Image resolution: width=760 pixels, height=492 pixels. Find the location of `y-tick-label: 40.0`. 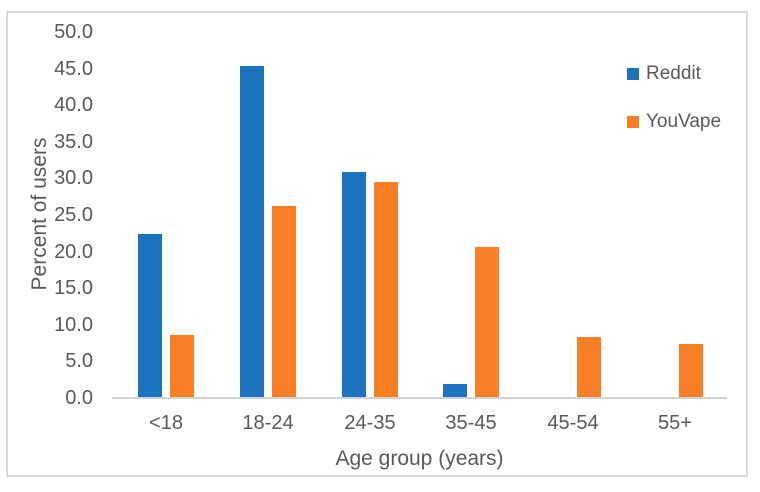

y-tick-label: 40.0 is located at coordinates (73, 105).